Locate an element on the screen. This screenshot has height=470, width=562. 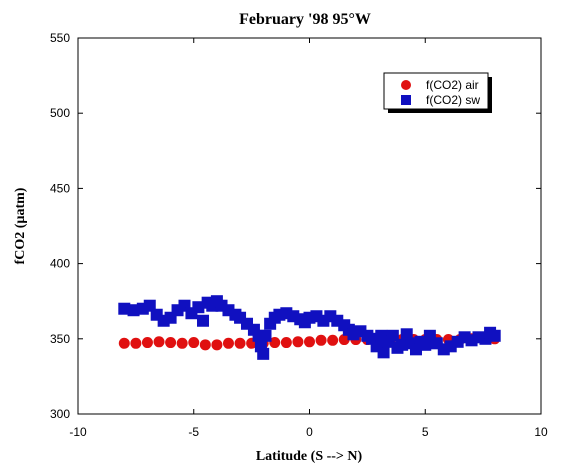
legend-label-air: f(CO2) air is located at coordinates (452, 85).